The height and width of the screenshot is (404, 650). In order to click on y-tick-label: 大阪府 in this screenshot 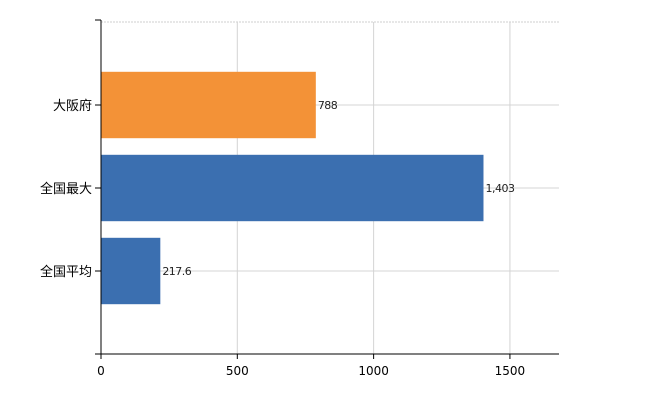, I will do `click(72, 106)`.